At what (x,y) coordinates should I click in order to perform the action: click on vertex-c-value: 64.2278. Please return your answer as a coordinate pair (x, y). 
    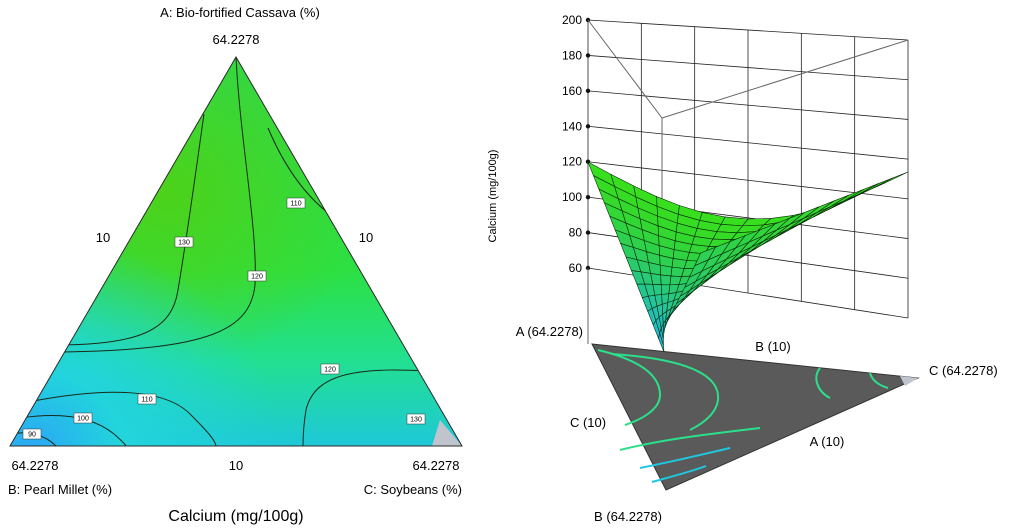
    Looking at the image, I should click on (436, 465).